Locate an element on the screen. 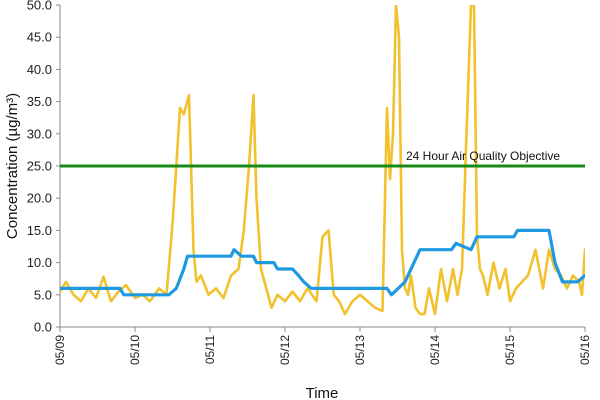 Image resolution: width=600 pixels, height=400 pixels. x-axis-label: Time is located at coordinates (322, 392).